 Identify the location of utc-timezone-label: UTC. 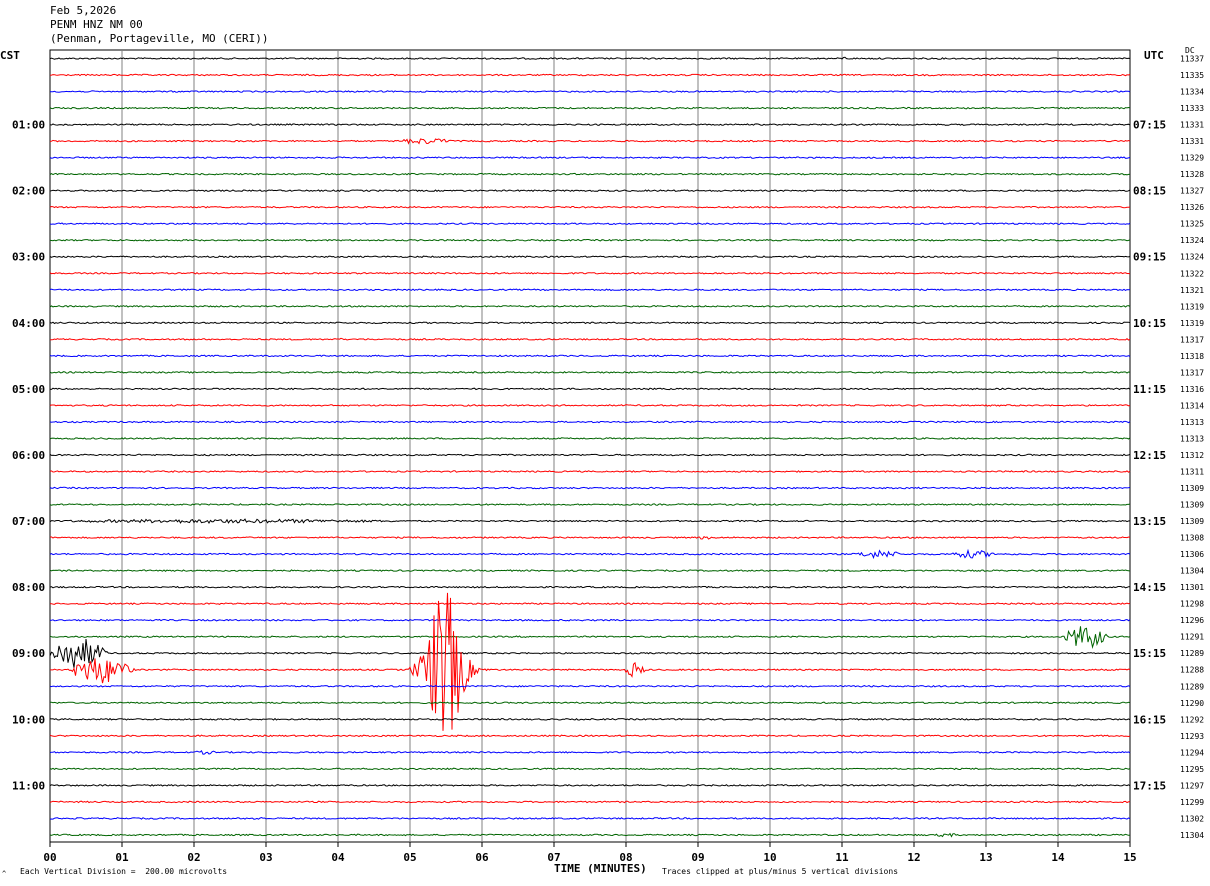
(1154, 55).